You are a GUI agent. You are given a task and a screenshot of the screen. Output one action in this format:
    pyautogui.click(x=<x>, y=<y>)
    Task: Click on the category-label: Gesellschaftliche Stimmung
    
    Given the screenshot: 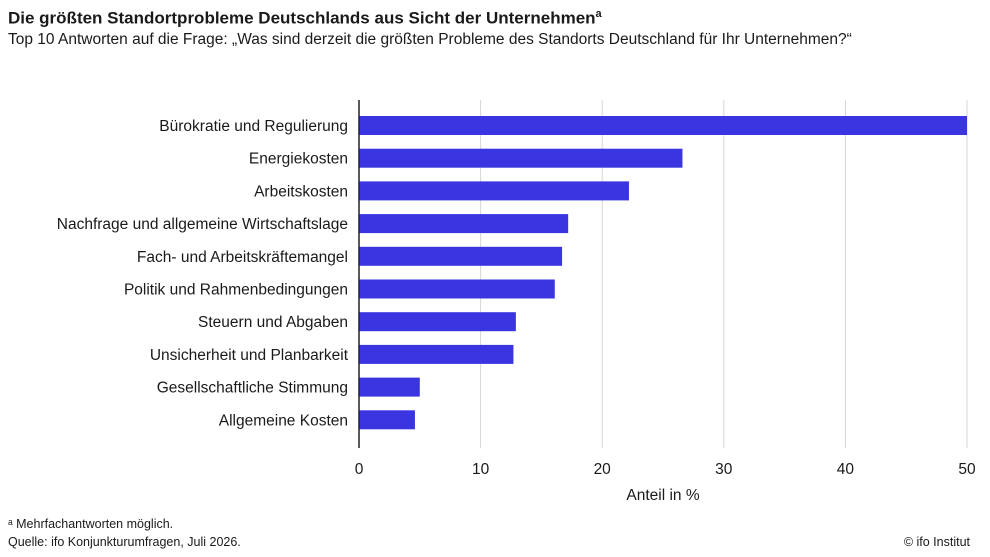 What is the action you would take?
    pyautogui.click(x=252, y=388)
    